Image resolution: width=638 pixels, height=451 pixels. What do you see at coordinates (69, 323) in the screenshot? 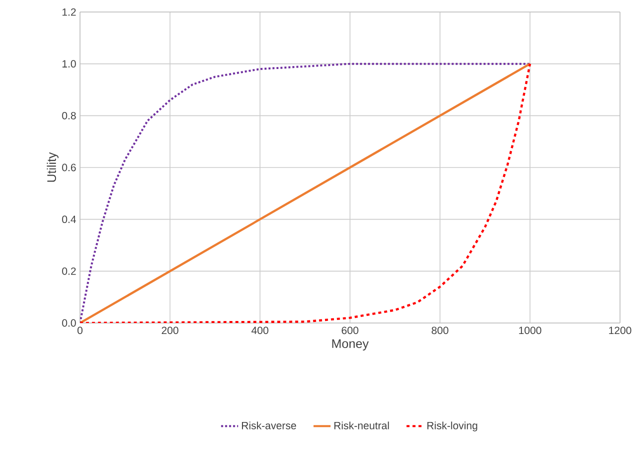
I see `y-tick-label: 0.0` at bounding box center [69, 323].